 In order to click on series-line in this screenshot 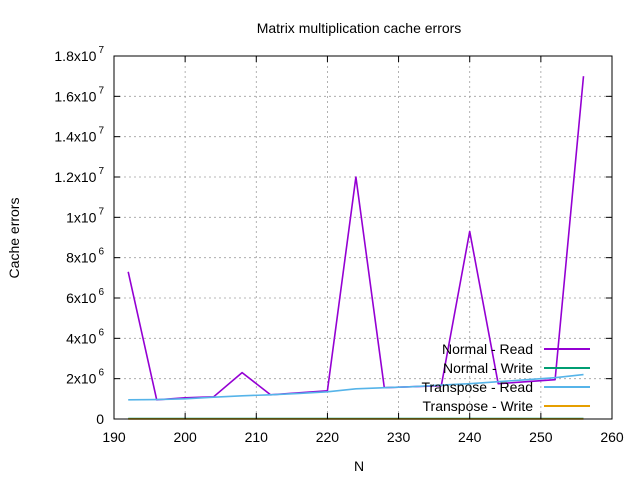, I will do `click(356, 387)`.